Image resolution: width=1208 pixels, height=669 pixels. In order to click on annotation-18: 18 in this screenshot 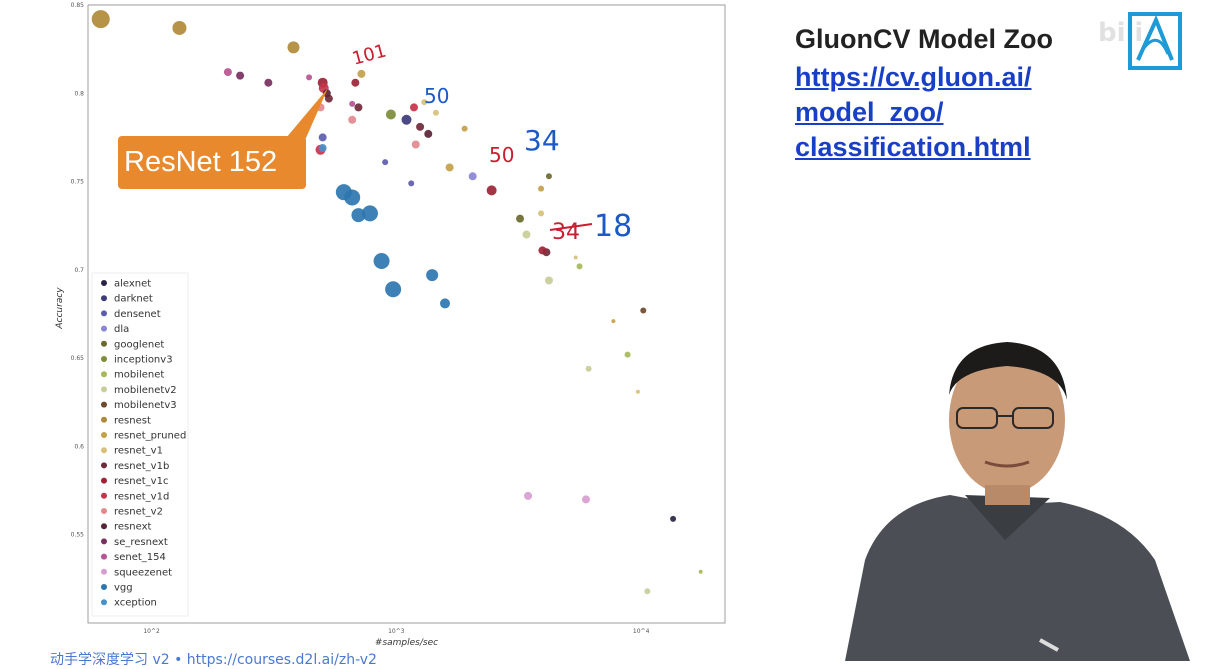, I will do `click(613, 226)`.